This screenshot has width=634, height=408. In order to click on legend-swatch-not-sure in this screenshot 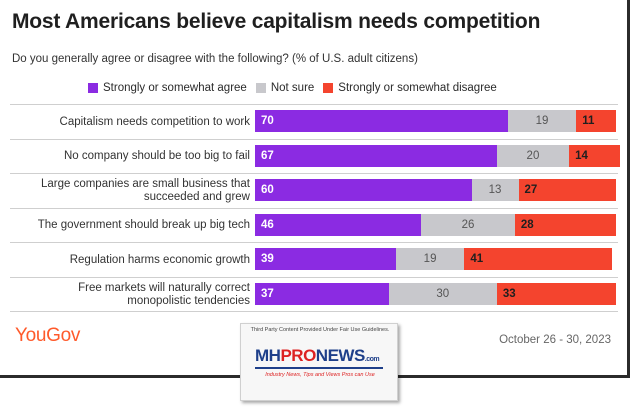, I will do `click(260, 88)`.